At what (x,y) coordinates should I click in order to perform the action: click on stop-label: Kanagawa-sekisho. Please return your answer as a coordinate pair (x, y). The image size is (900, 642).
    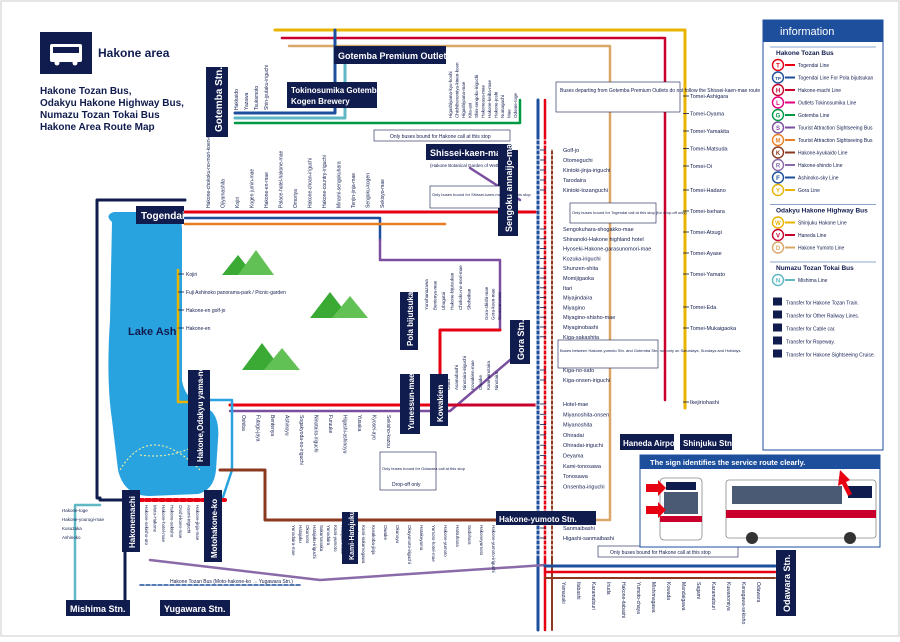
    Looking at the image, I should click on (743, 603).